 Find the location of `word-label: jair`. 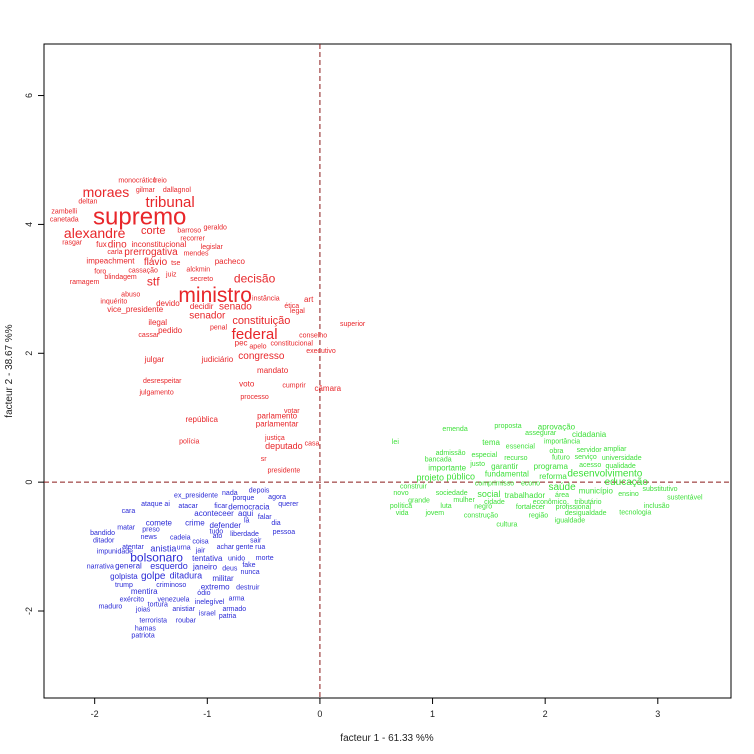

word-label: jair is located at coordinates (200, 550).